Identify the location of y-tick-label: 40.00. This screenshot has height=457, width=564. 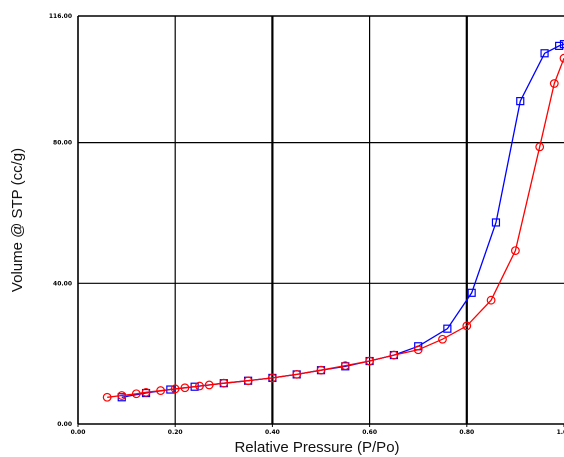
(62, 283).